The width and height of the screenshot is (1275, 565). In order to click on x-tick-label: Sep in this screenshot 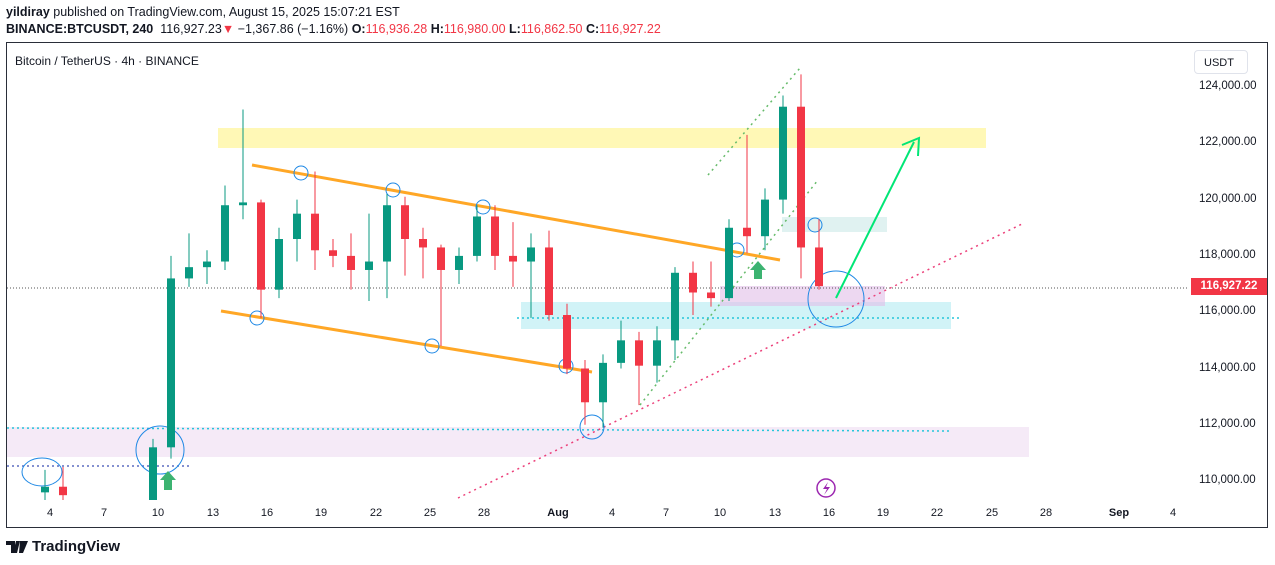, I will do `click(1119, 513)`.